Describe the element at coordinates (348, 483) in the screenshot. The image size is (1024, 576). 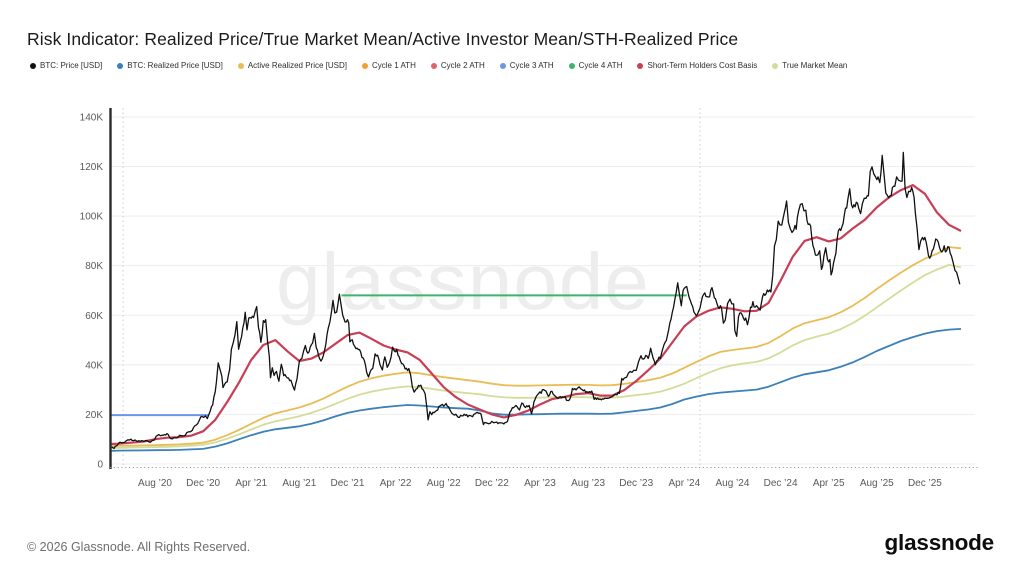
I see `x-axis-tick-label: Dec ’21` at that location.